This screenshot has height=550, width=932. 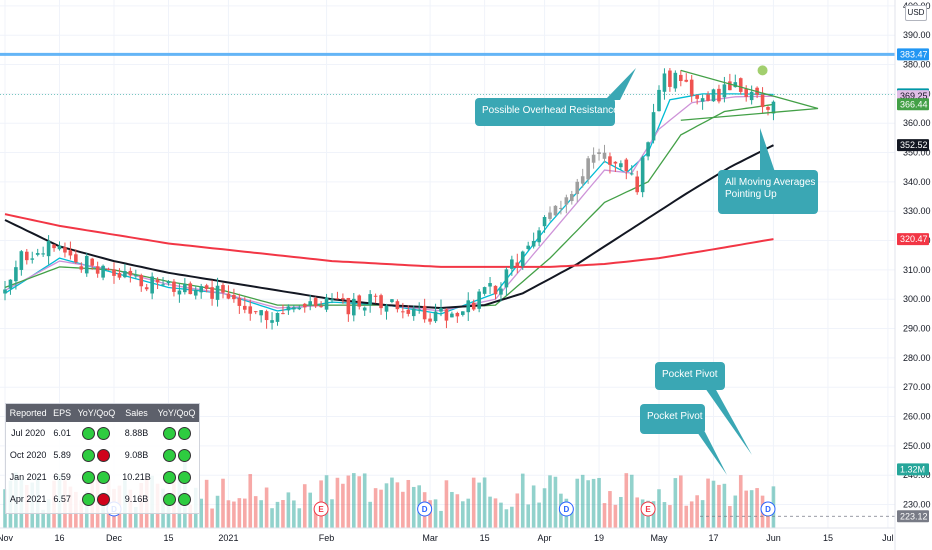 I want to click on pocket-pivot-top-box, so click(x=690, y=376).